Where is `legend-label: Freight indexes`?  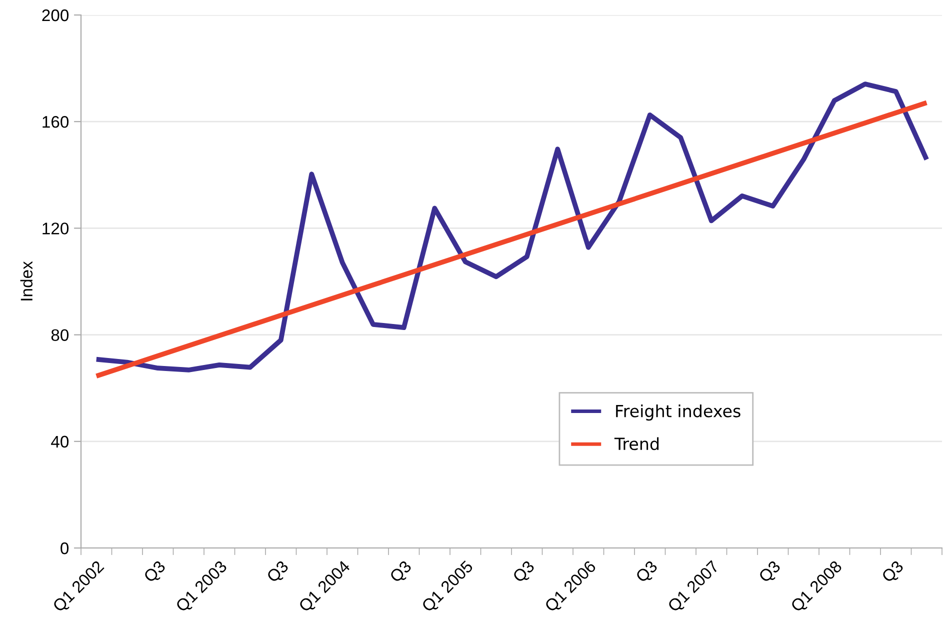 legend-label: Freight indexes is located at coordinates (678, 412).